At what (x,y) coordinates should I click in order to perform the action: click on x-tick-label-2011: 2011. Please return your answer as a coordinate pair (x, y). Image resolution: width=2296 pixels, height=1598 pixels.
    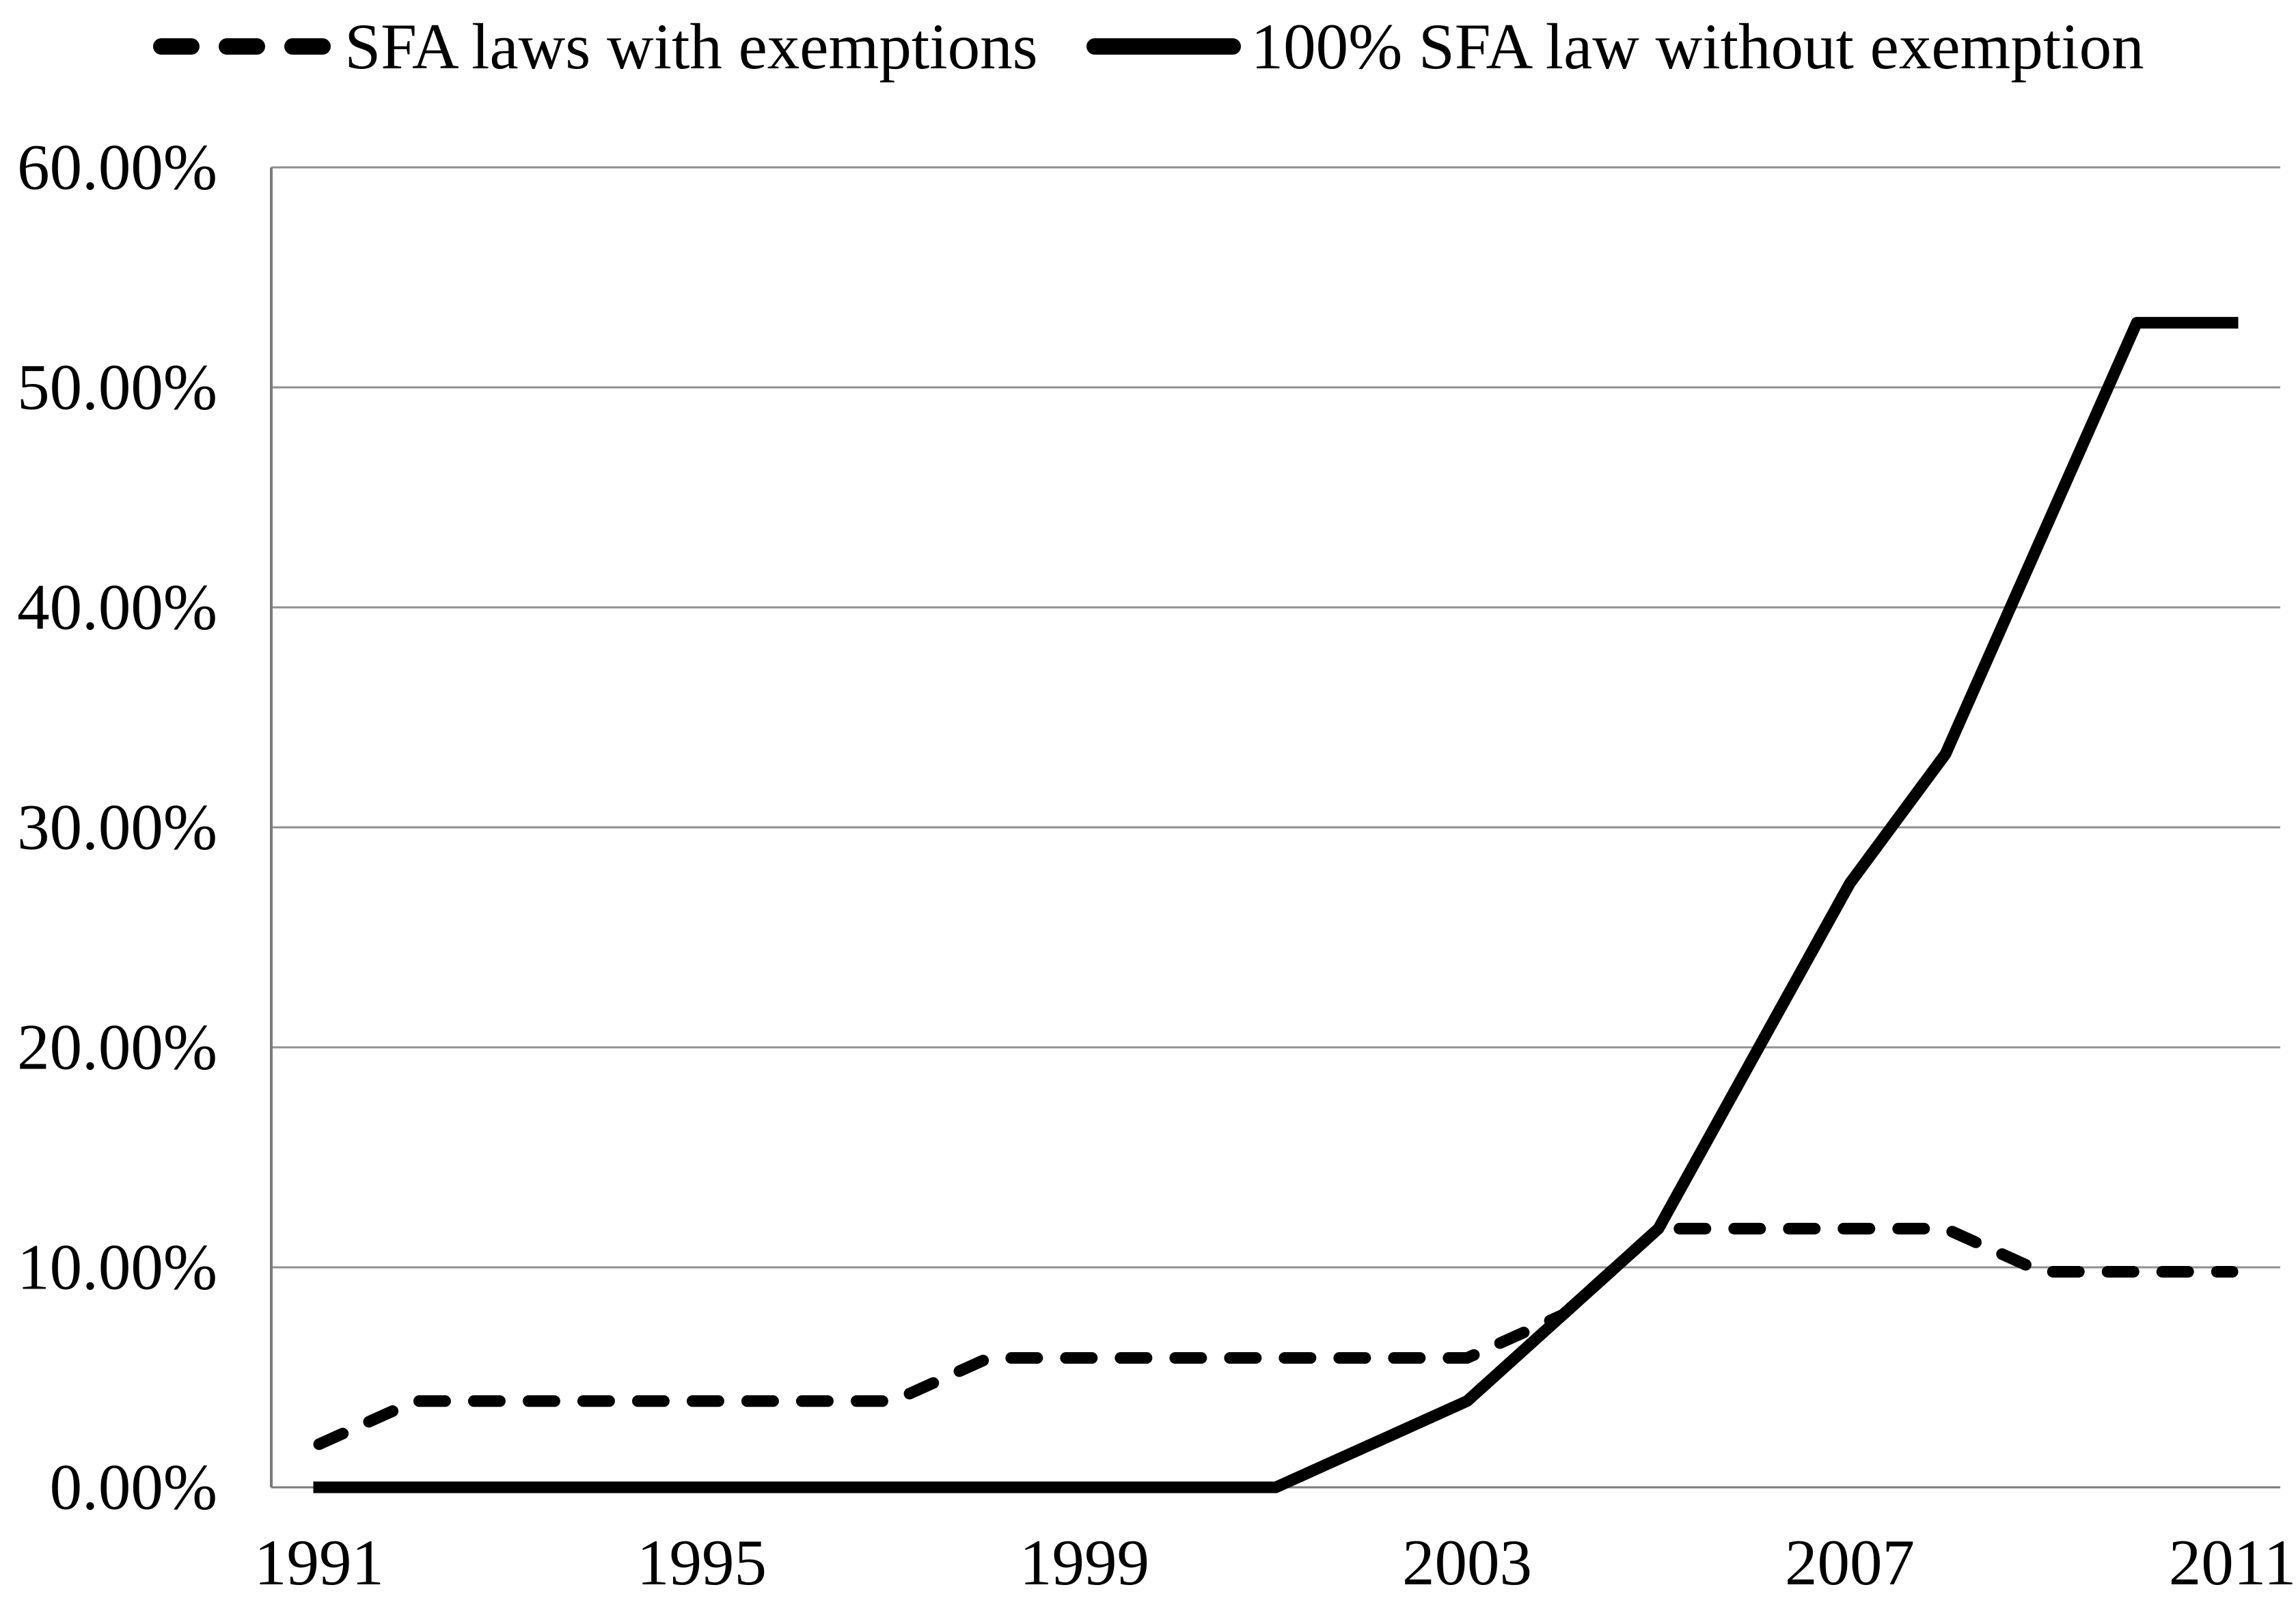
    Looking at the image, I should click on (2232, 1562).